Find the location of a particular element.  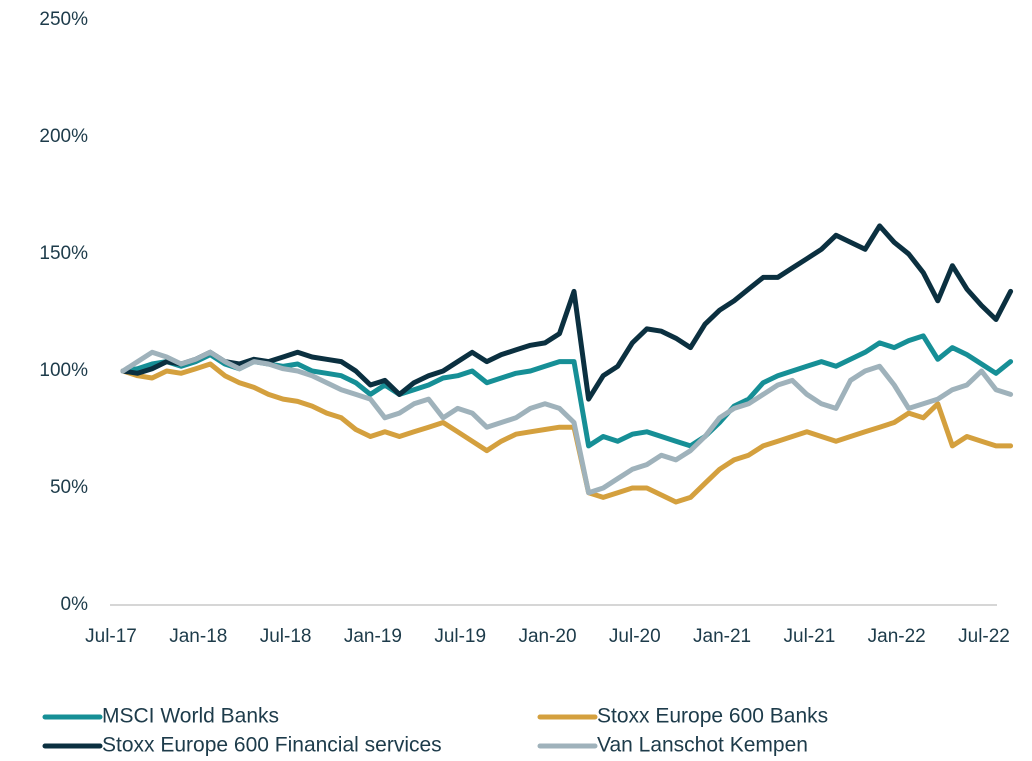

x-tick-label: Jul-21 is located at coordinates (810, 636).